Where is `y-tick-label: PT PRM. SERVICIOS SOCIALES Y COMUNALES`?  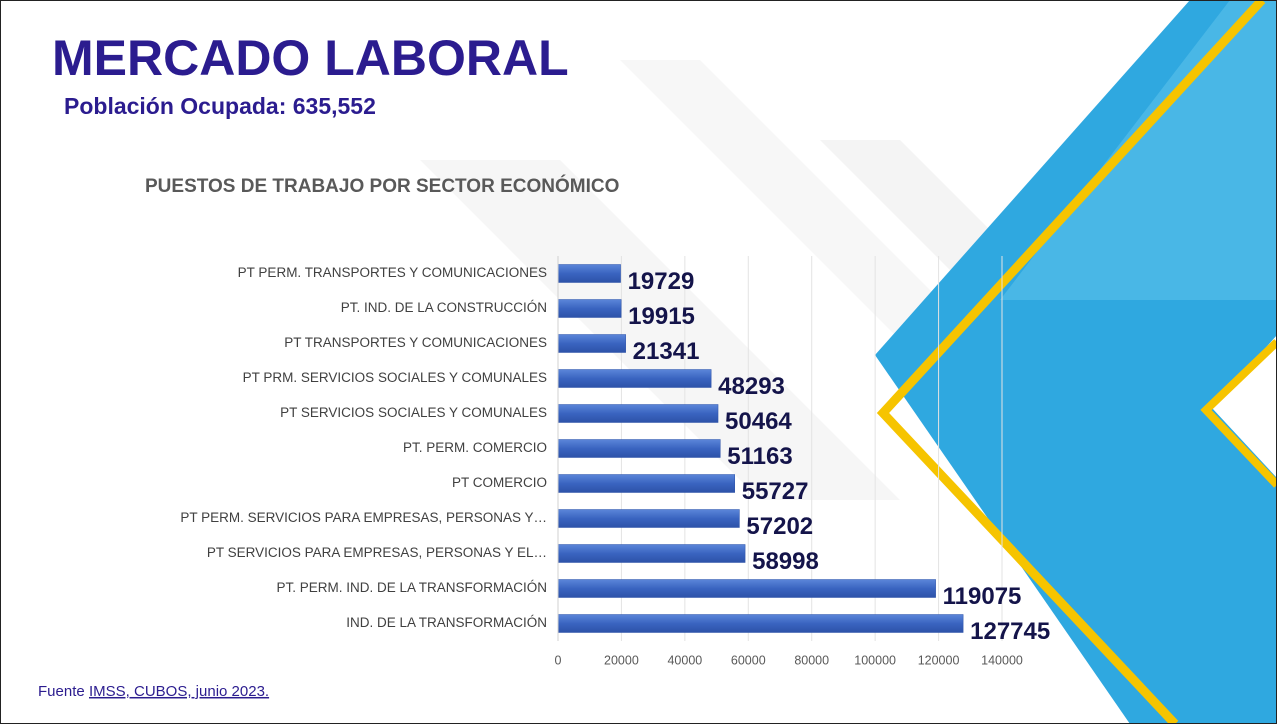
y-tick-label: PT PRM. SERVICIOS SOCIALES Y COMUNALES is located at coordinates (395, 377).